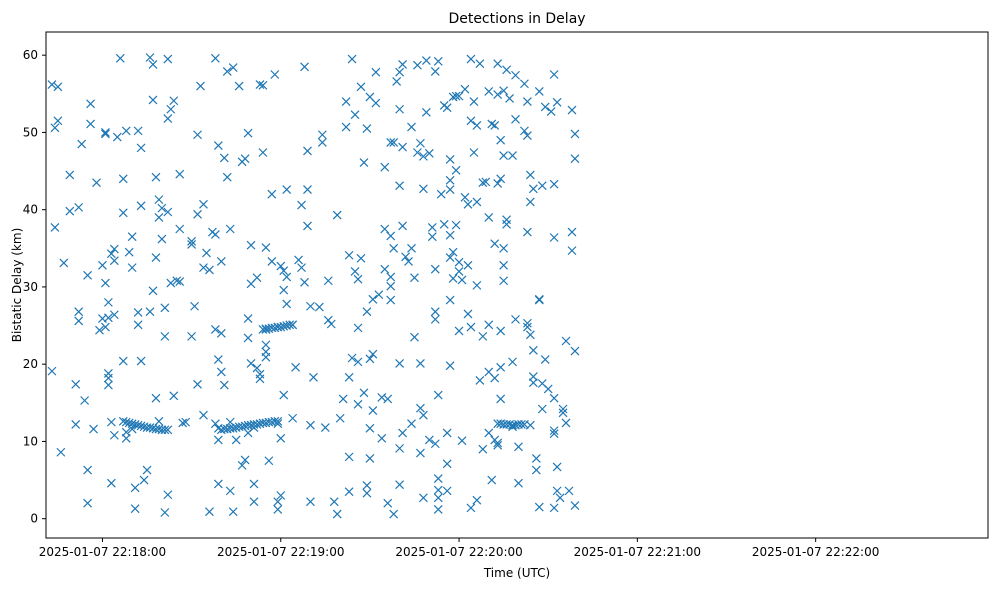 Image resolution: width=989 pixels, height=590 pixels. What do you see at coordinates (815, 552) in the screenshot?
I see `x-tick-label: 2025-01-07 22:22:00` at bounding box center [815, 552].